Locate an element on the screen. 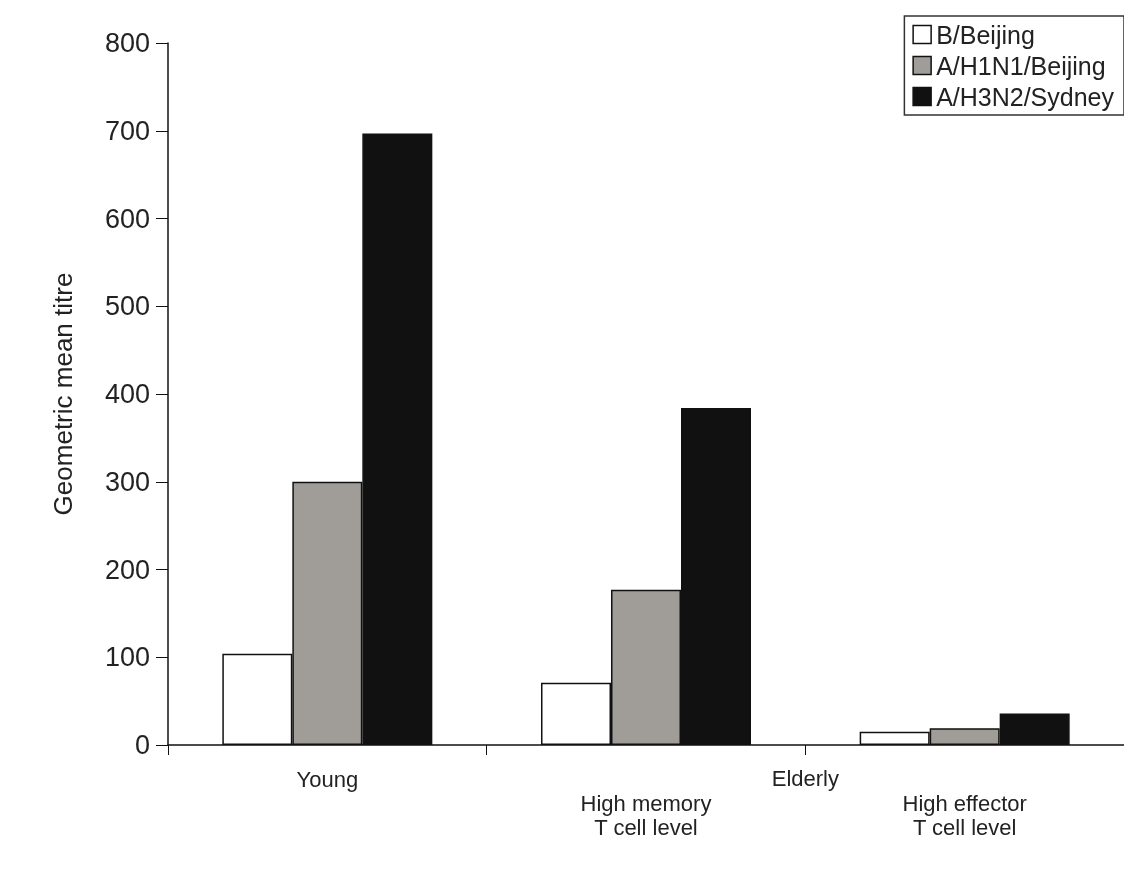 The width and height of the screenshot is (1132, 881). x-tick-label: High effector T cell level is located at coordinates (964, 815).